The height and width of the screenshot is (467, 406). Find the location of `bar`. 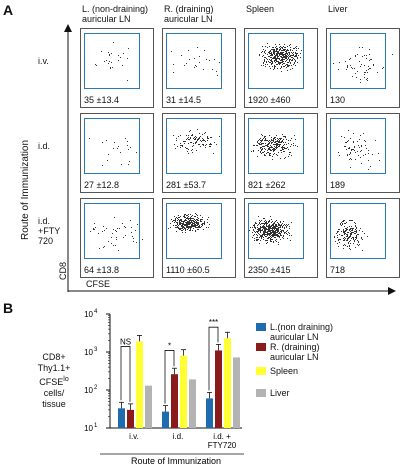

bar is located at coordinates (165, 419).